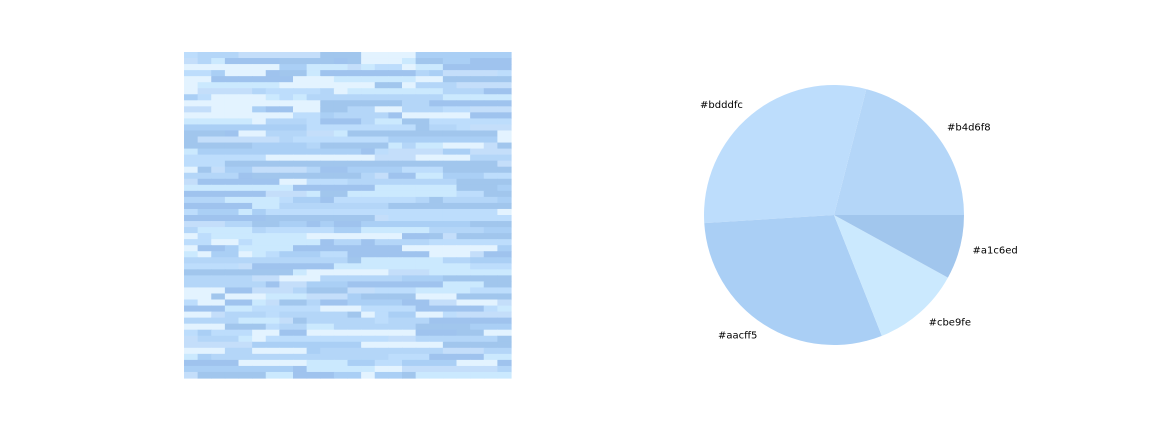 This screenshot has height=432, width=1152. Describe the element at coordinates (969, 127) in the screenshot. I see `pie-slice-label: #b4d6f8` at that location.